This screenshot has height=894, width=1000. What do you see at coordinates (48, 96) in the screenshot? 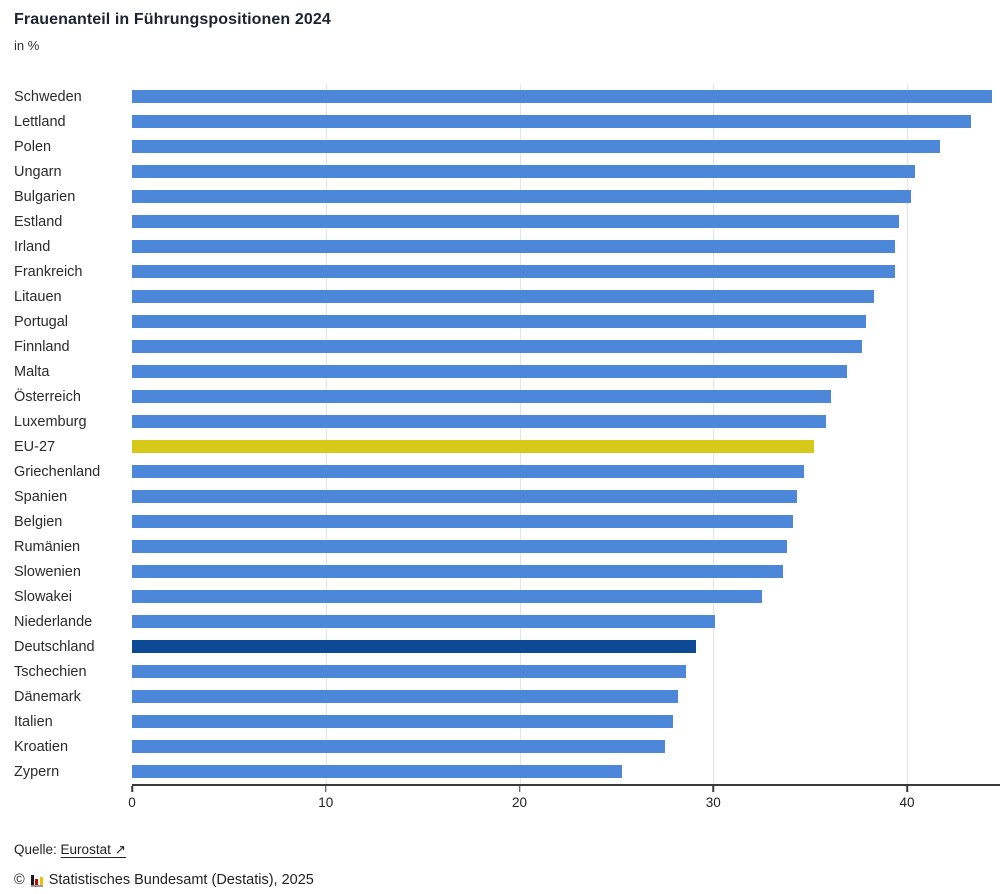
I see `country-label: Schweden` at bounding box center [48, 96].